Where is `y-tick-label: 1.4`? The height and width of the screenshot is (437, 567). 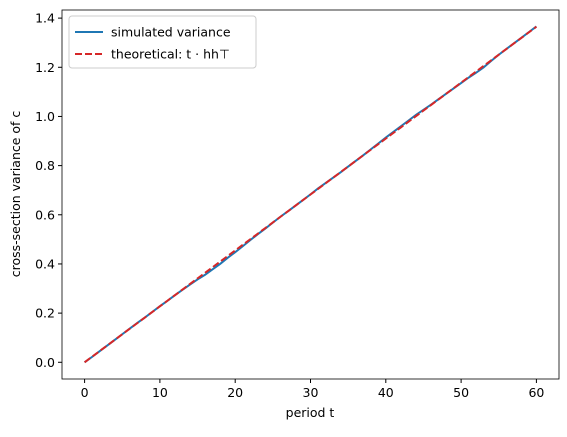
y-tick-label: 1.4 is located at coordinates (45, 18).